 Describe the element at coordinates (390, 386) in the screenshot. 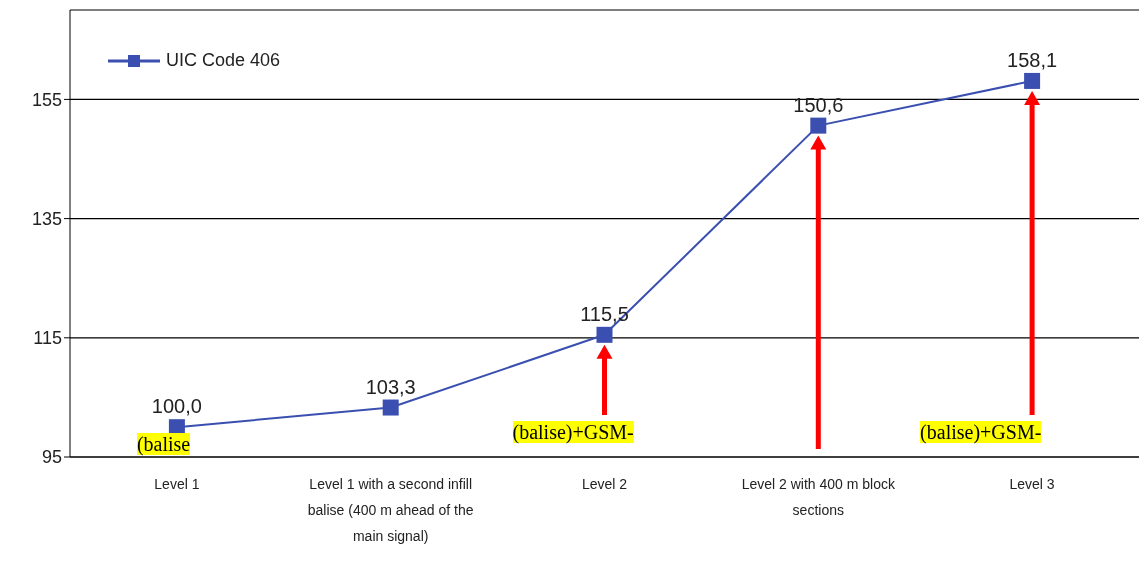

I see `data-label: 103,3` at that location.